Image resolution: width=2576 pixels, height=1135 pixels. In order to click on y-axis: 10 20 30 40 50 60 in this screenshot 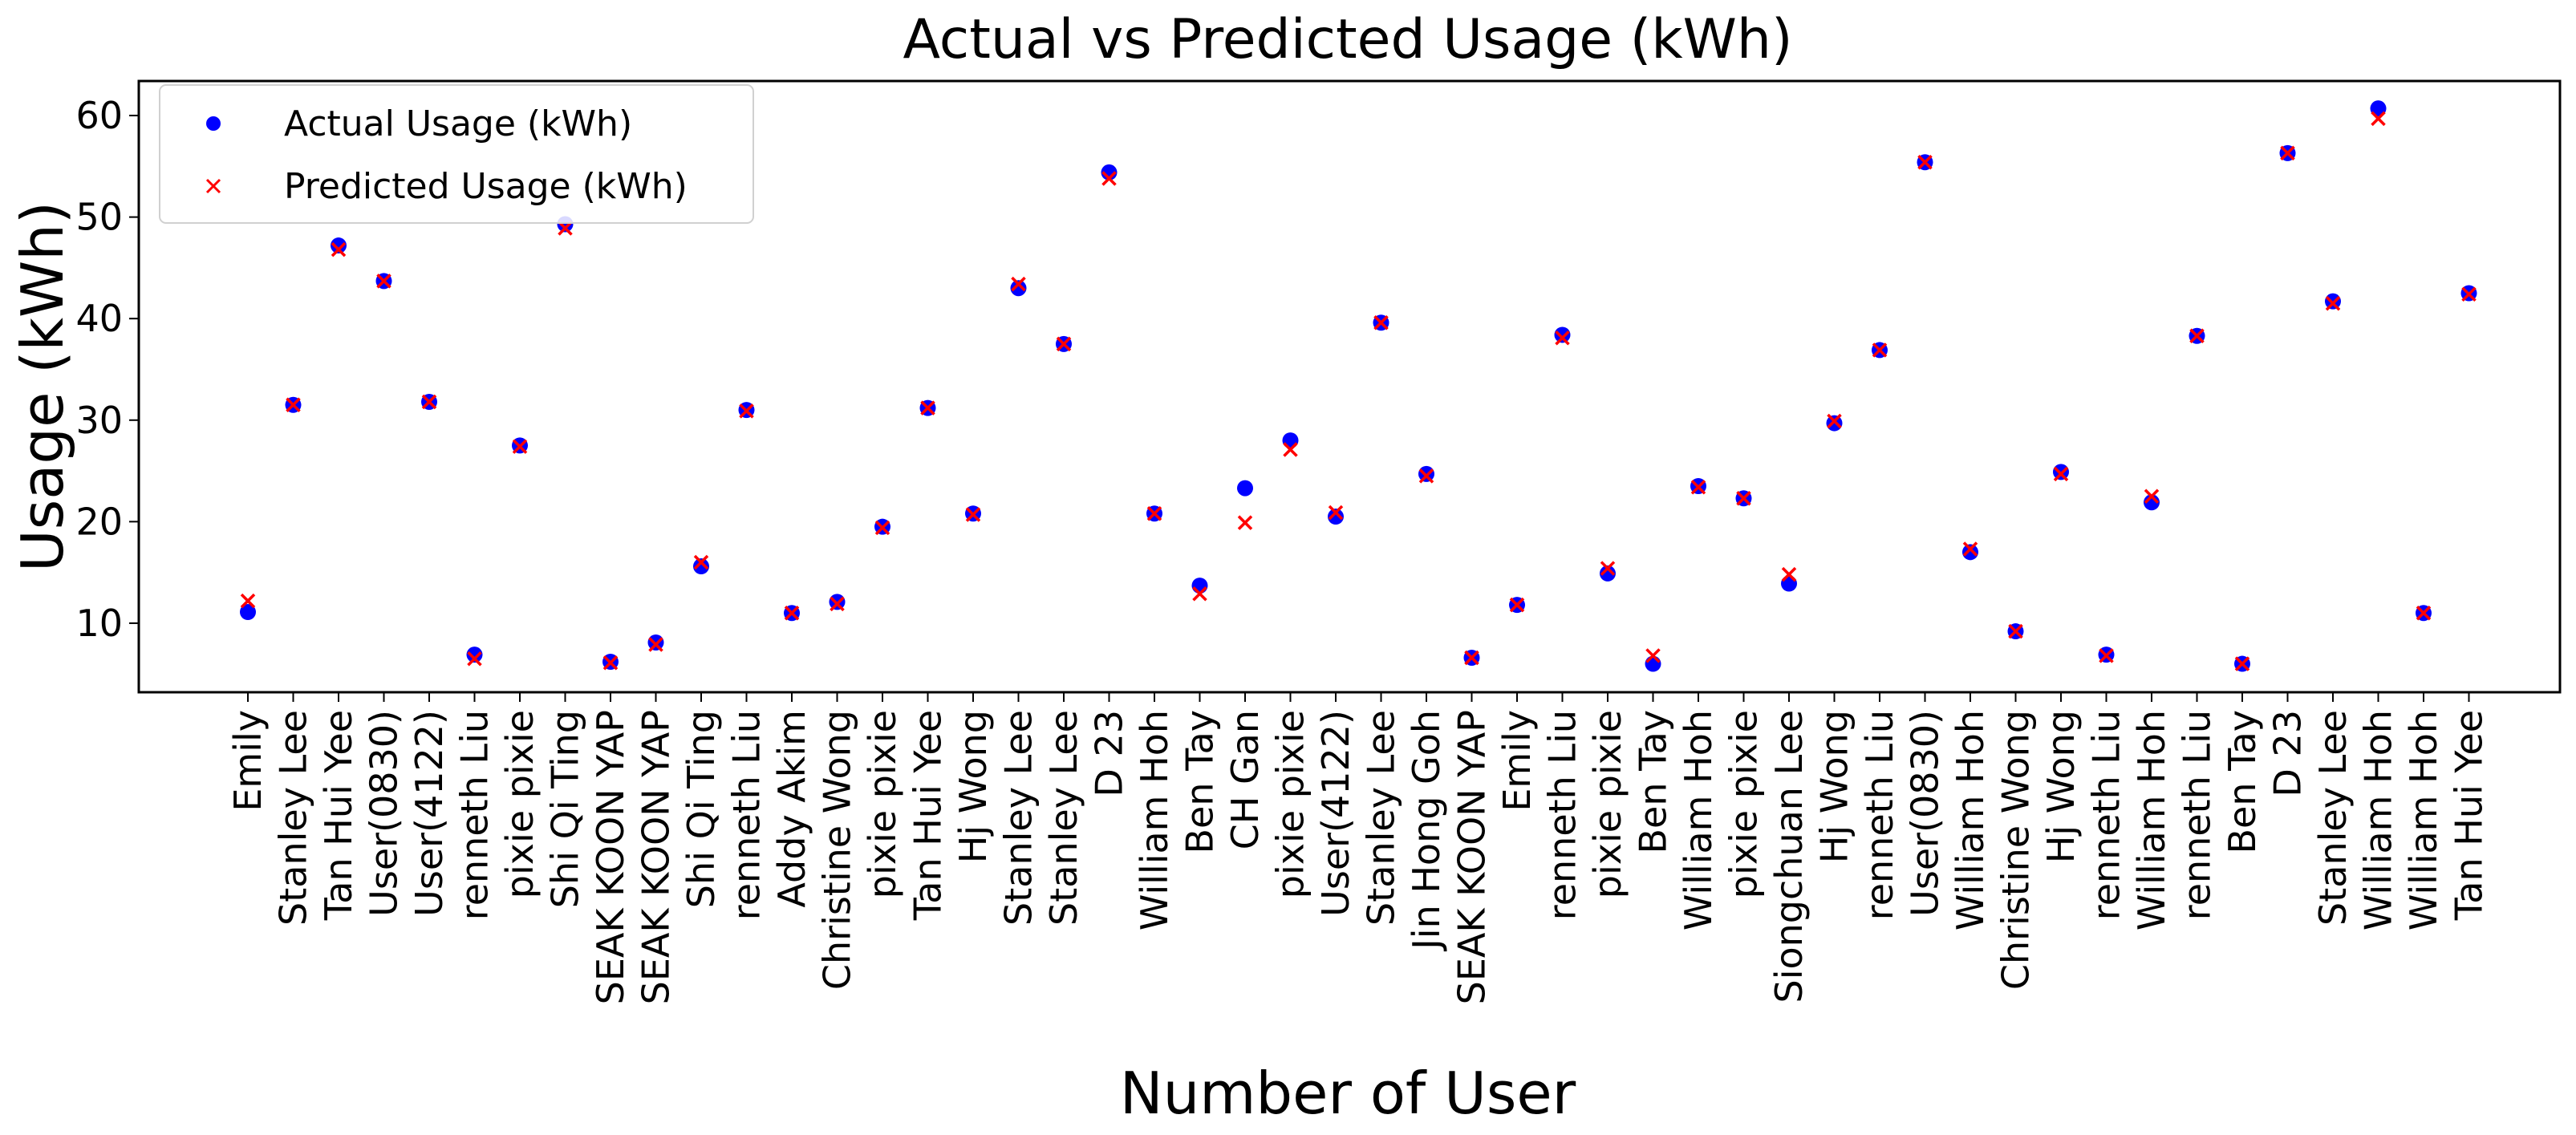, I will do `click(107, 369)`.